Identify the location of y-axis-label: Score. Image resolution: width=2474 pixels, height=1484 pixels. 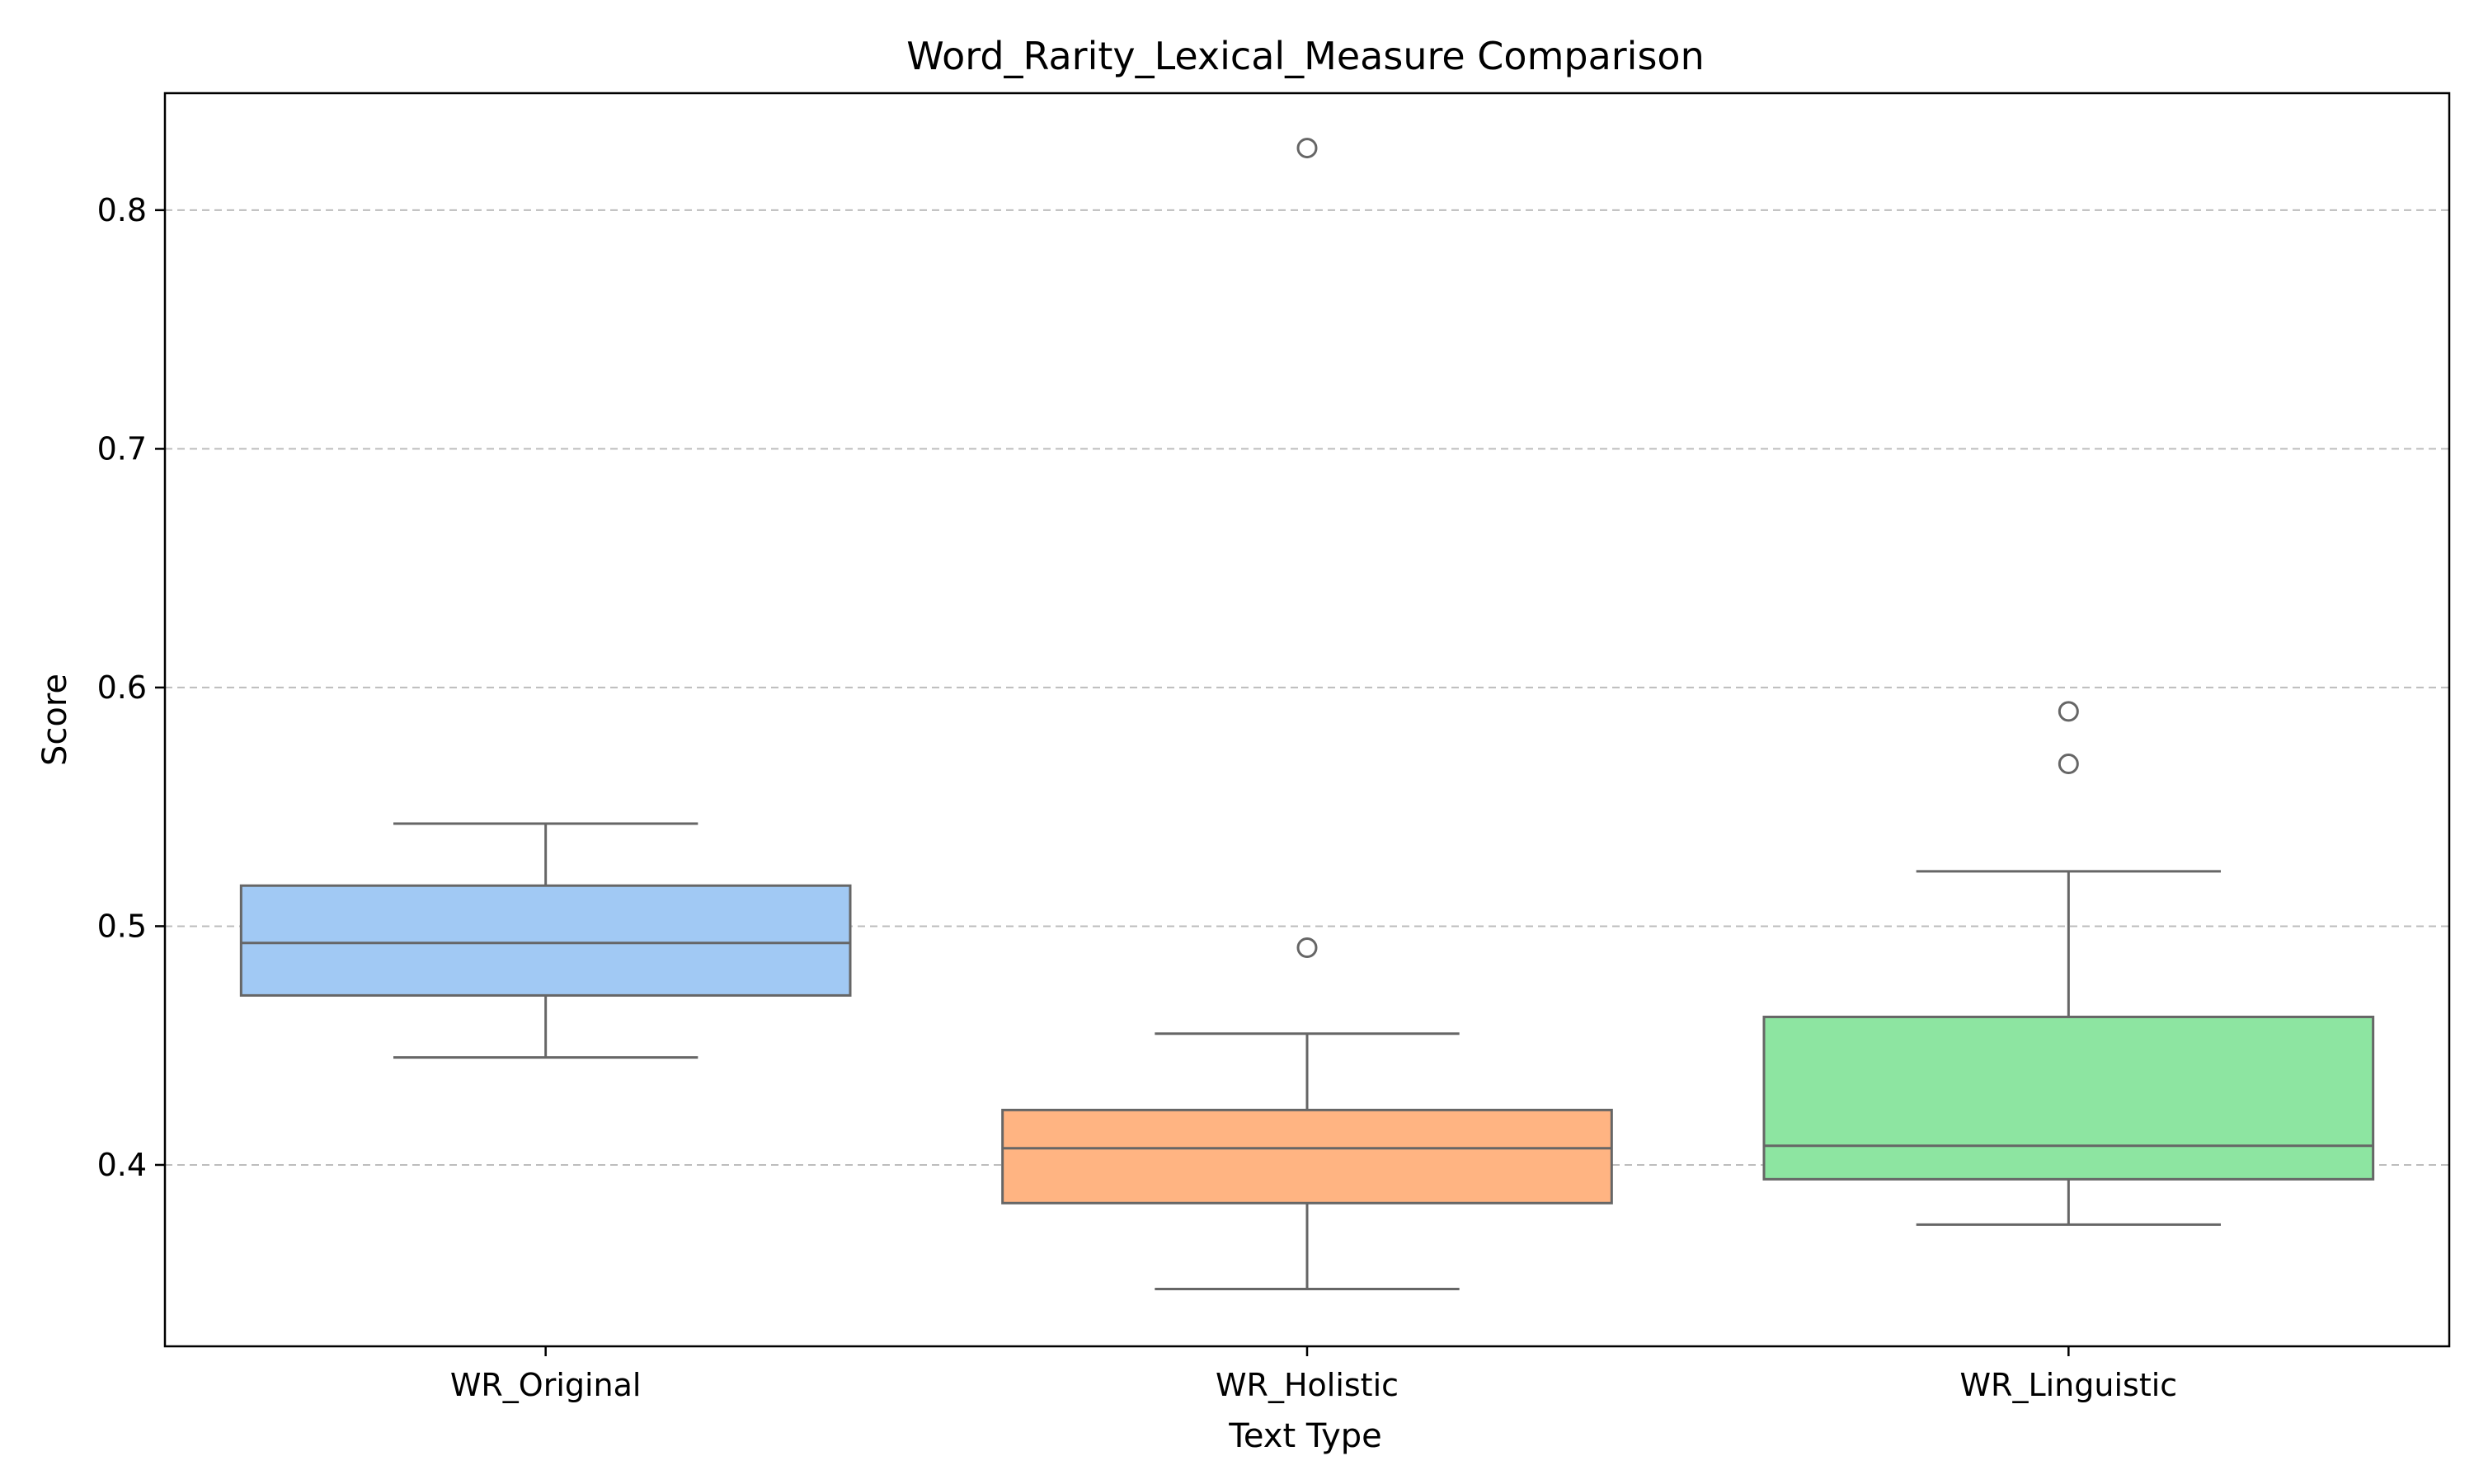
(55, 720).